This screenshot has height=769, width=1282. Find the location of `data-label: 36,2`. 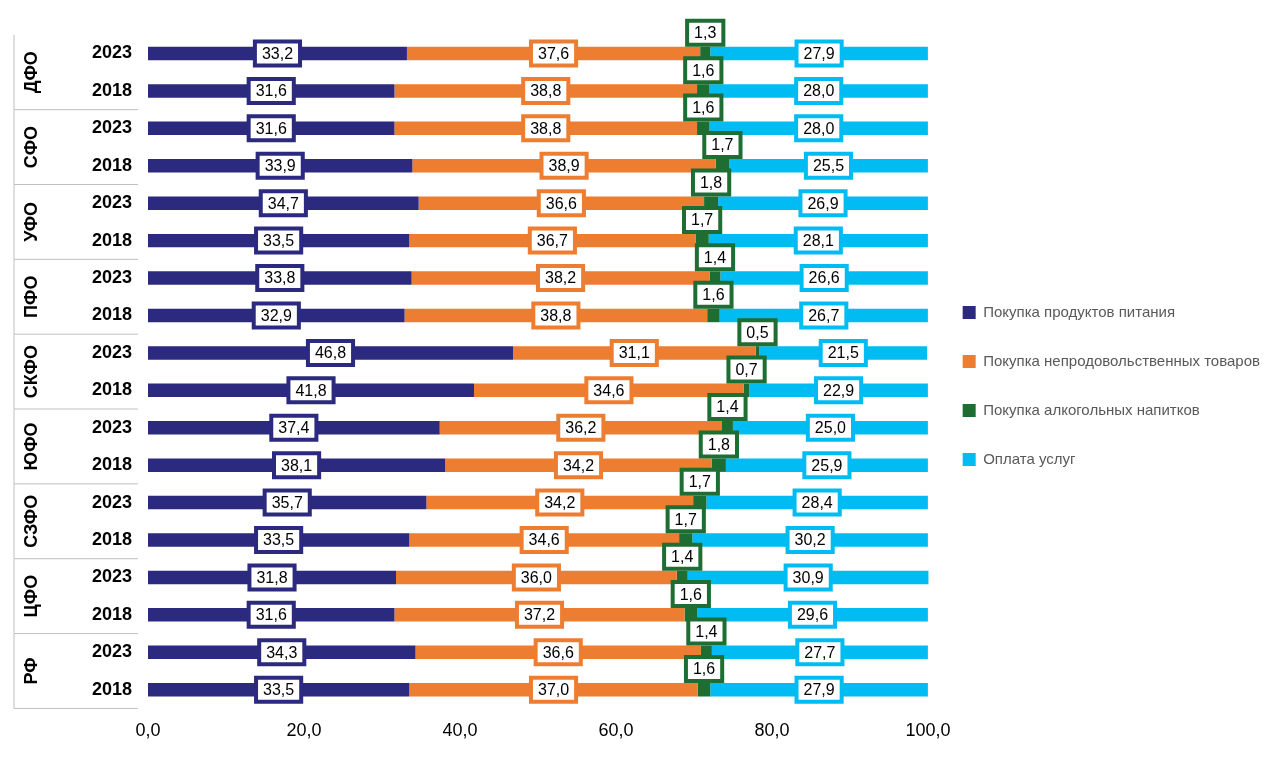

data-label: 36,2 is located at coordinates (581, 428).